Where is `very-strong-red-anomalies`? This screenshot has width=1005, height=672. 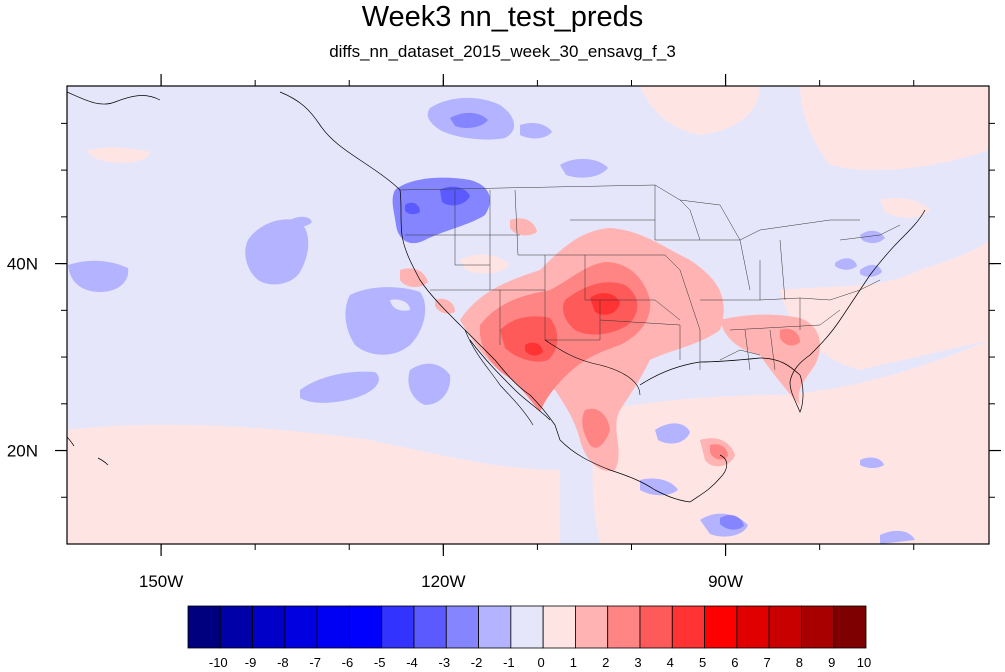
very-strong-red-anomalies is located at coordinates (572, 324).